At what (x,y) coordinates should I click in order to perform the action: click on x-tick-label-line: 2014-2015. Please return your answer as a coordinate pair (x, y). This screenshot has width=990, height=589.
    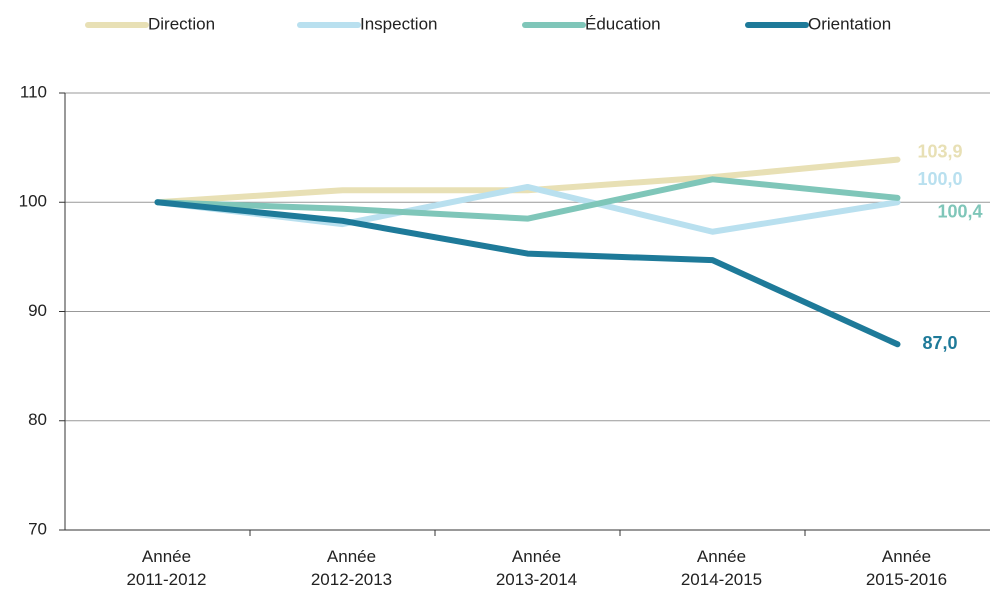
    Looking at the image, I should click on (721, 579).